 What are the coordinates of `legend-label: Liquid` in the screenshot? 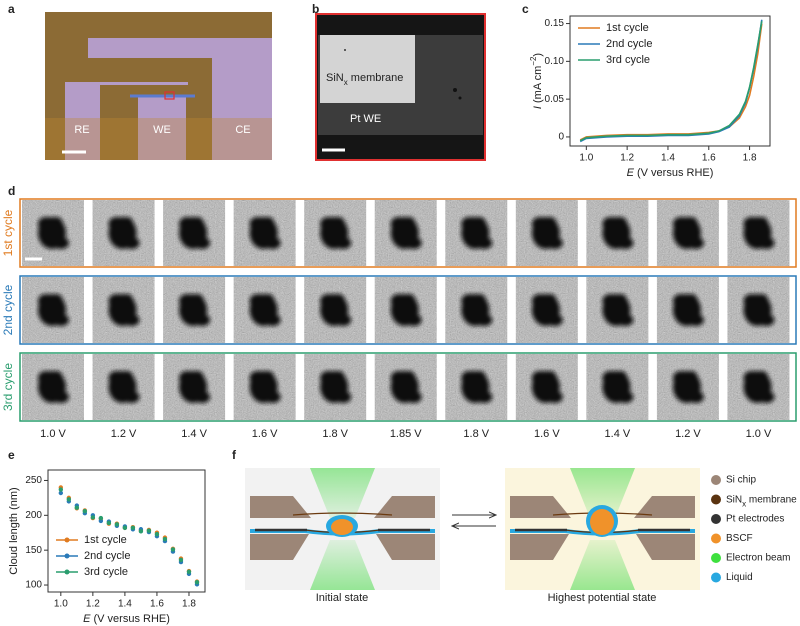 It's located at (739, 577).